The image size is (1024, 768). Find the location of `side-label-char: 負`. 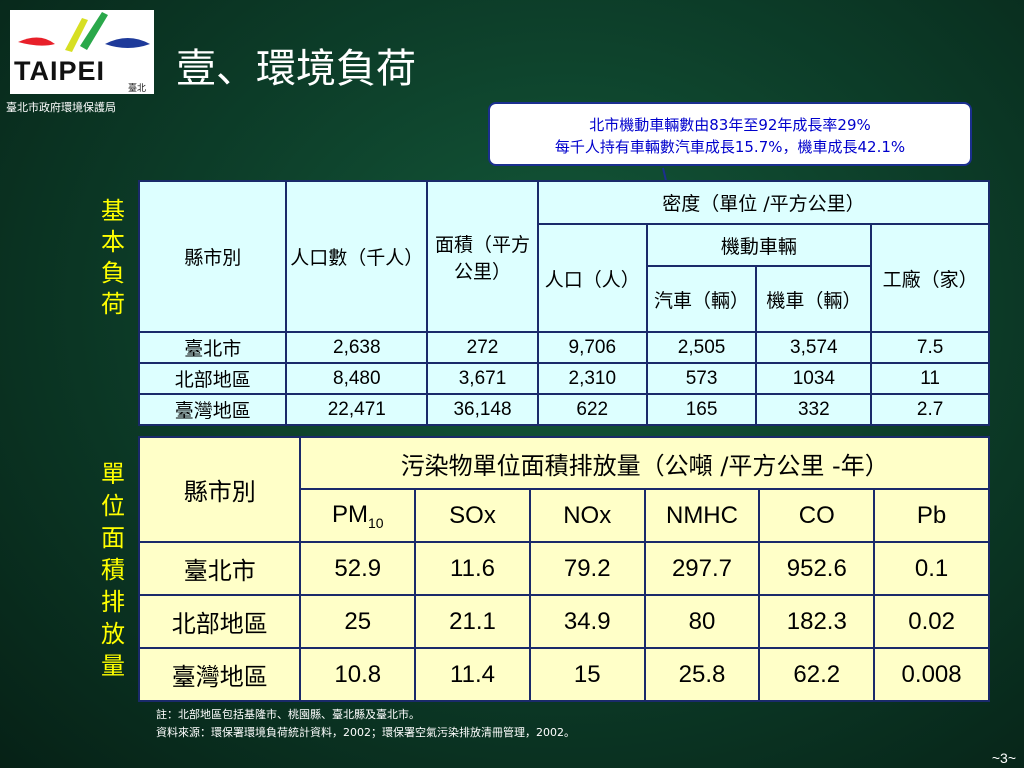

side-label-char: 負 is located at coordinates (113, 273).